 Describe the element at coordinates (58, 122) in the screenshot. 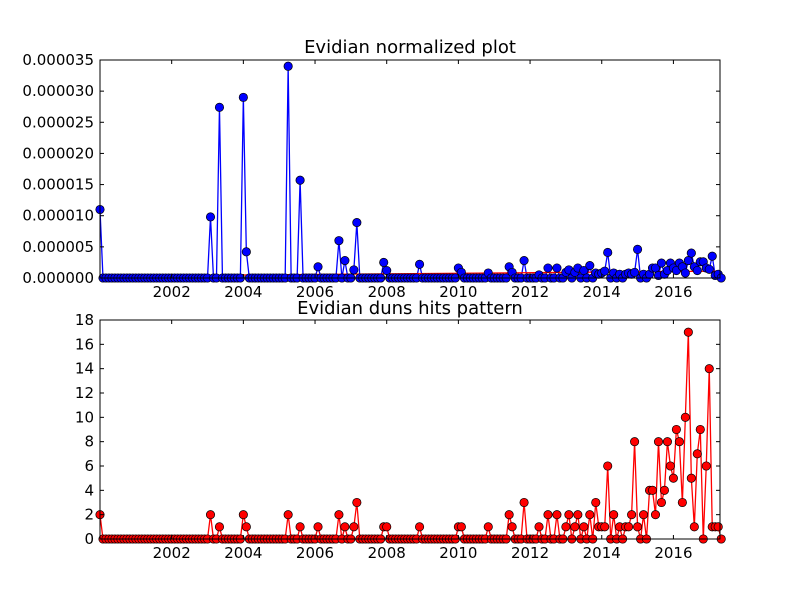

I see `y-tick-label: 0.000025` at that location.